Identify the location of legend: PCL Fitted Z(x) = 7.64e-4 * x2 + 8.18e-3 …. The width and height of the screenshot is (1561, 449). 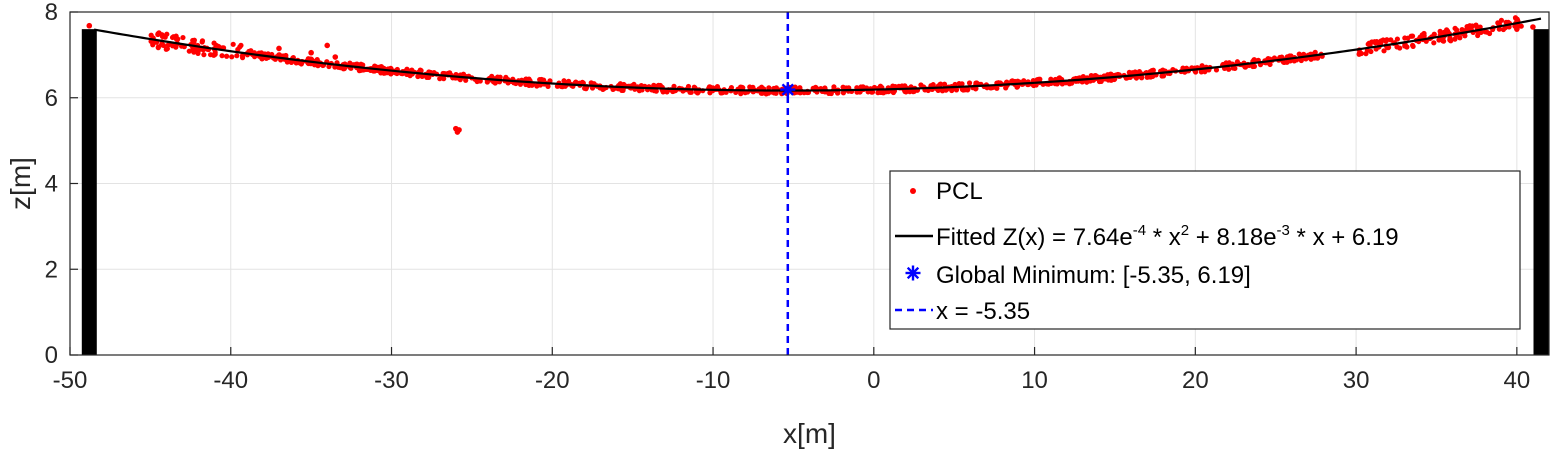
(1205, 250).